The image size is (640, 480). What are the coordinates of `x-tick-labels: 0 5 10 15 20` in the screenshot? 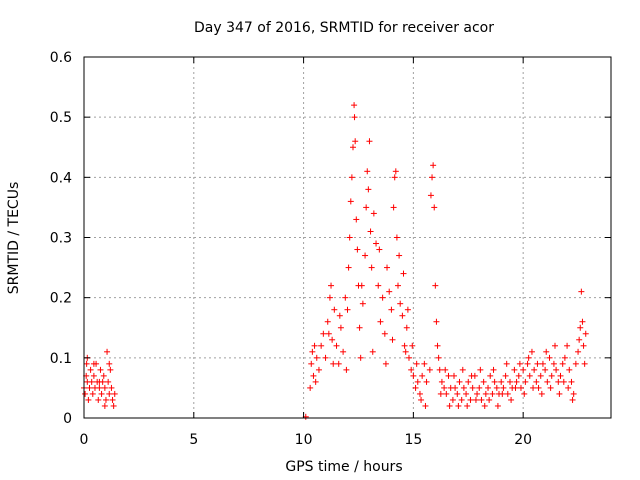 It's located at (306, 440).